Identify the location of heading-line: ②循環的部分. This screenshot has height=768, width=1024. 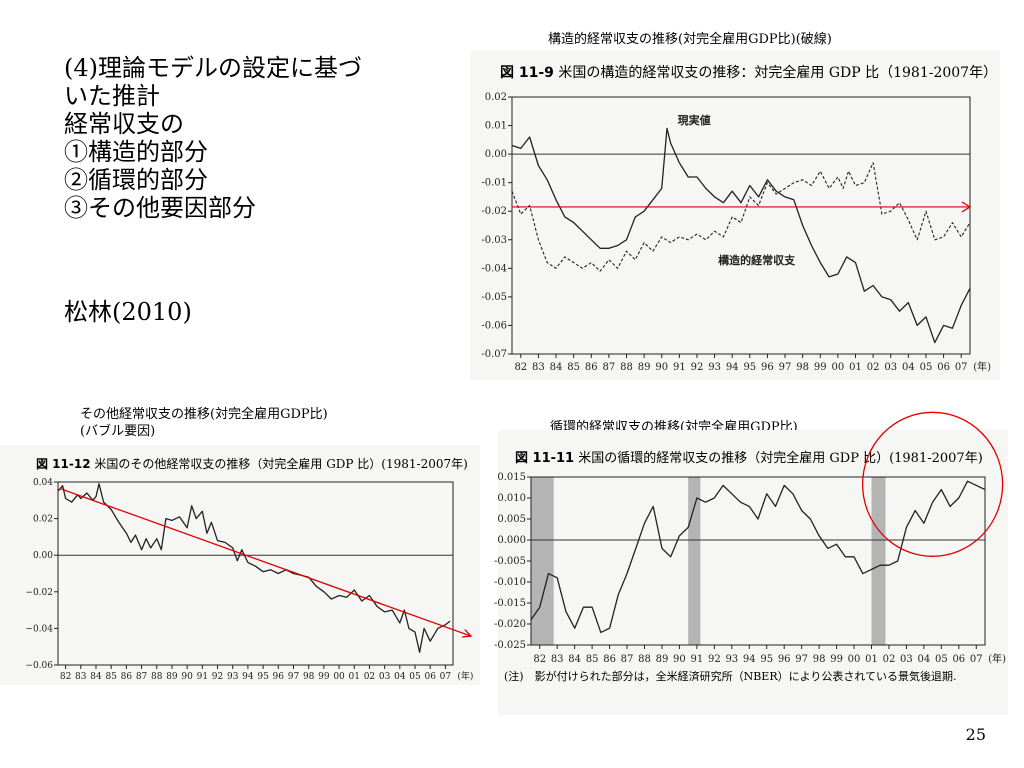
(136, 180).